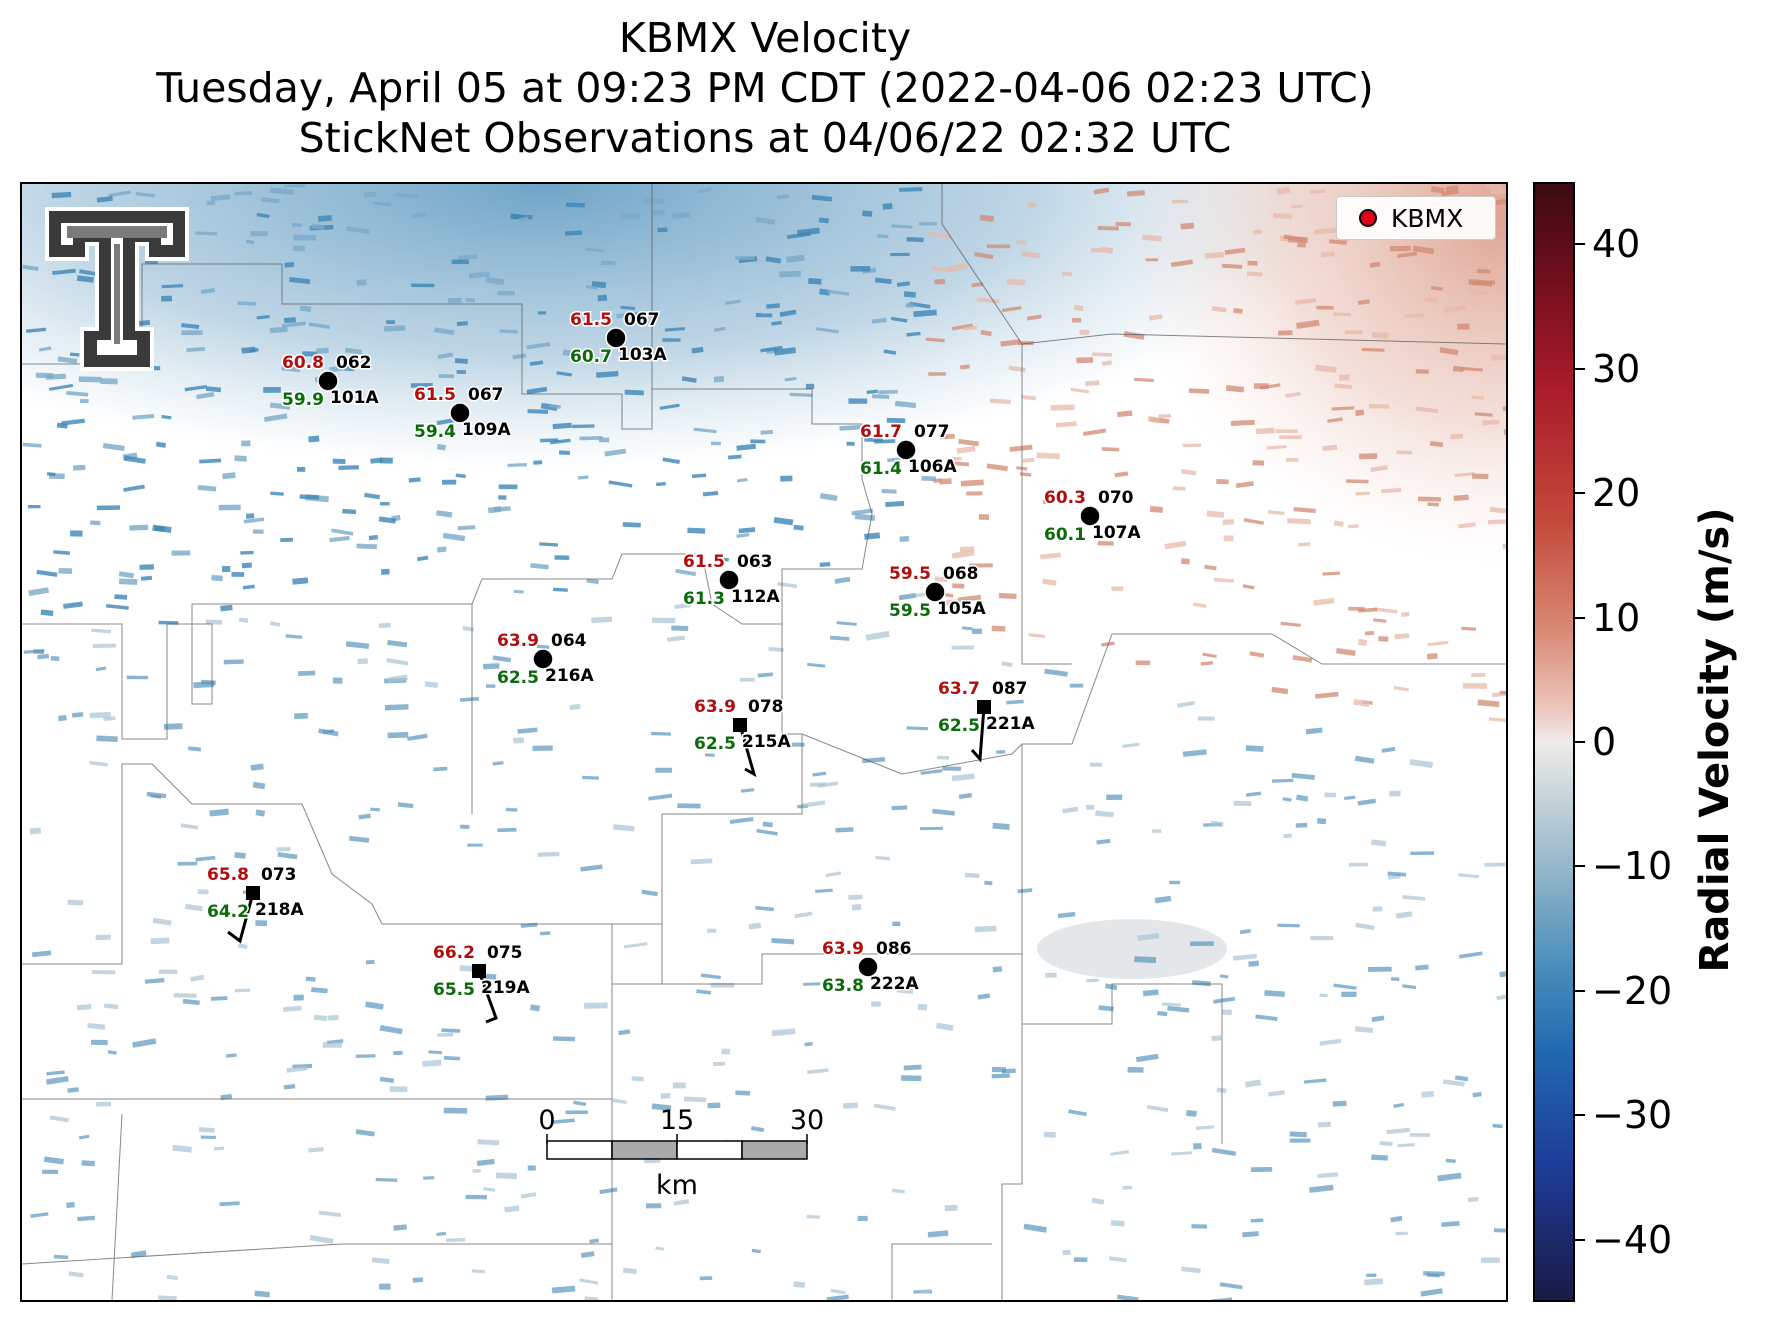 This screenshot has height=1317, width=1773. I want to click on station-101a: 60.8 062 59.9 101A, so click(331, 382).